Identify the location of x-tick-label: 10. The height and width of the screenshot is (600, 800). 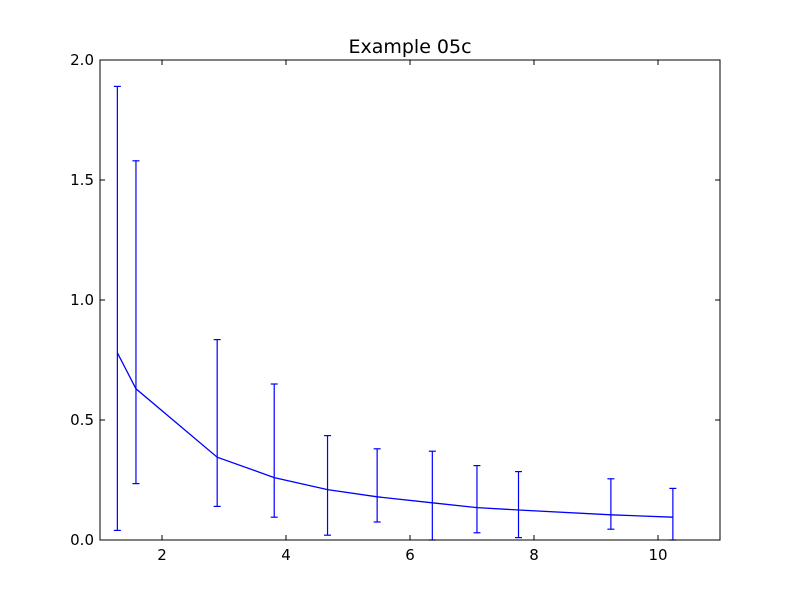
(657, 555).